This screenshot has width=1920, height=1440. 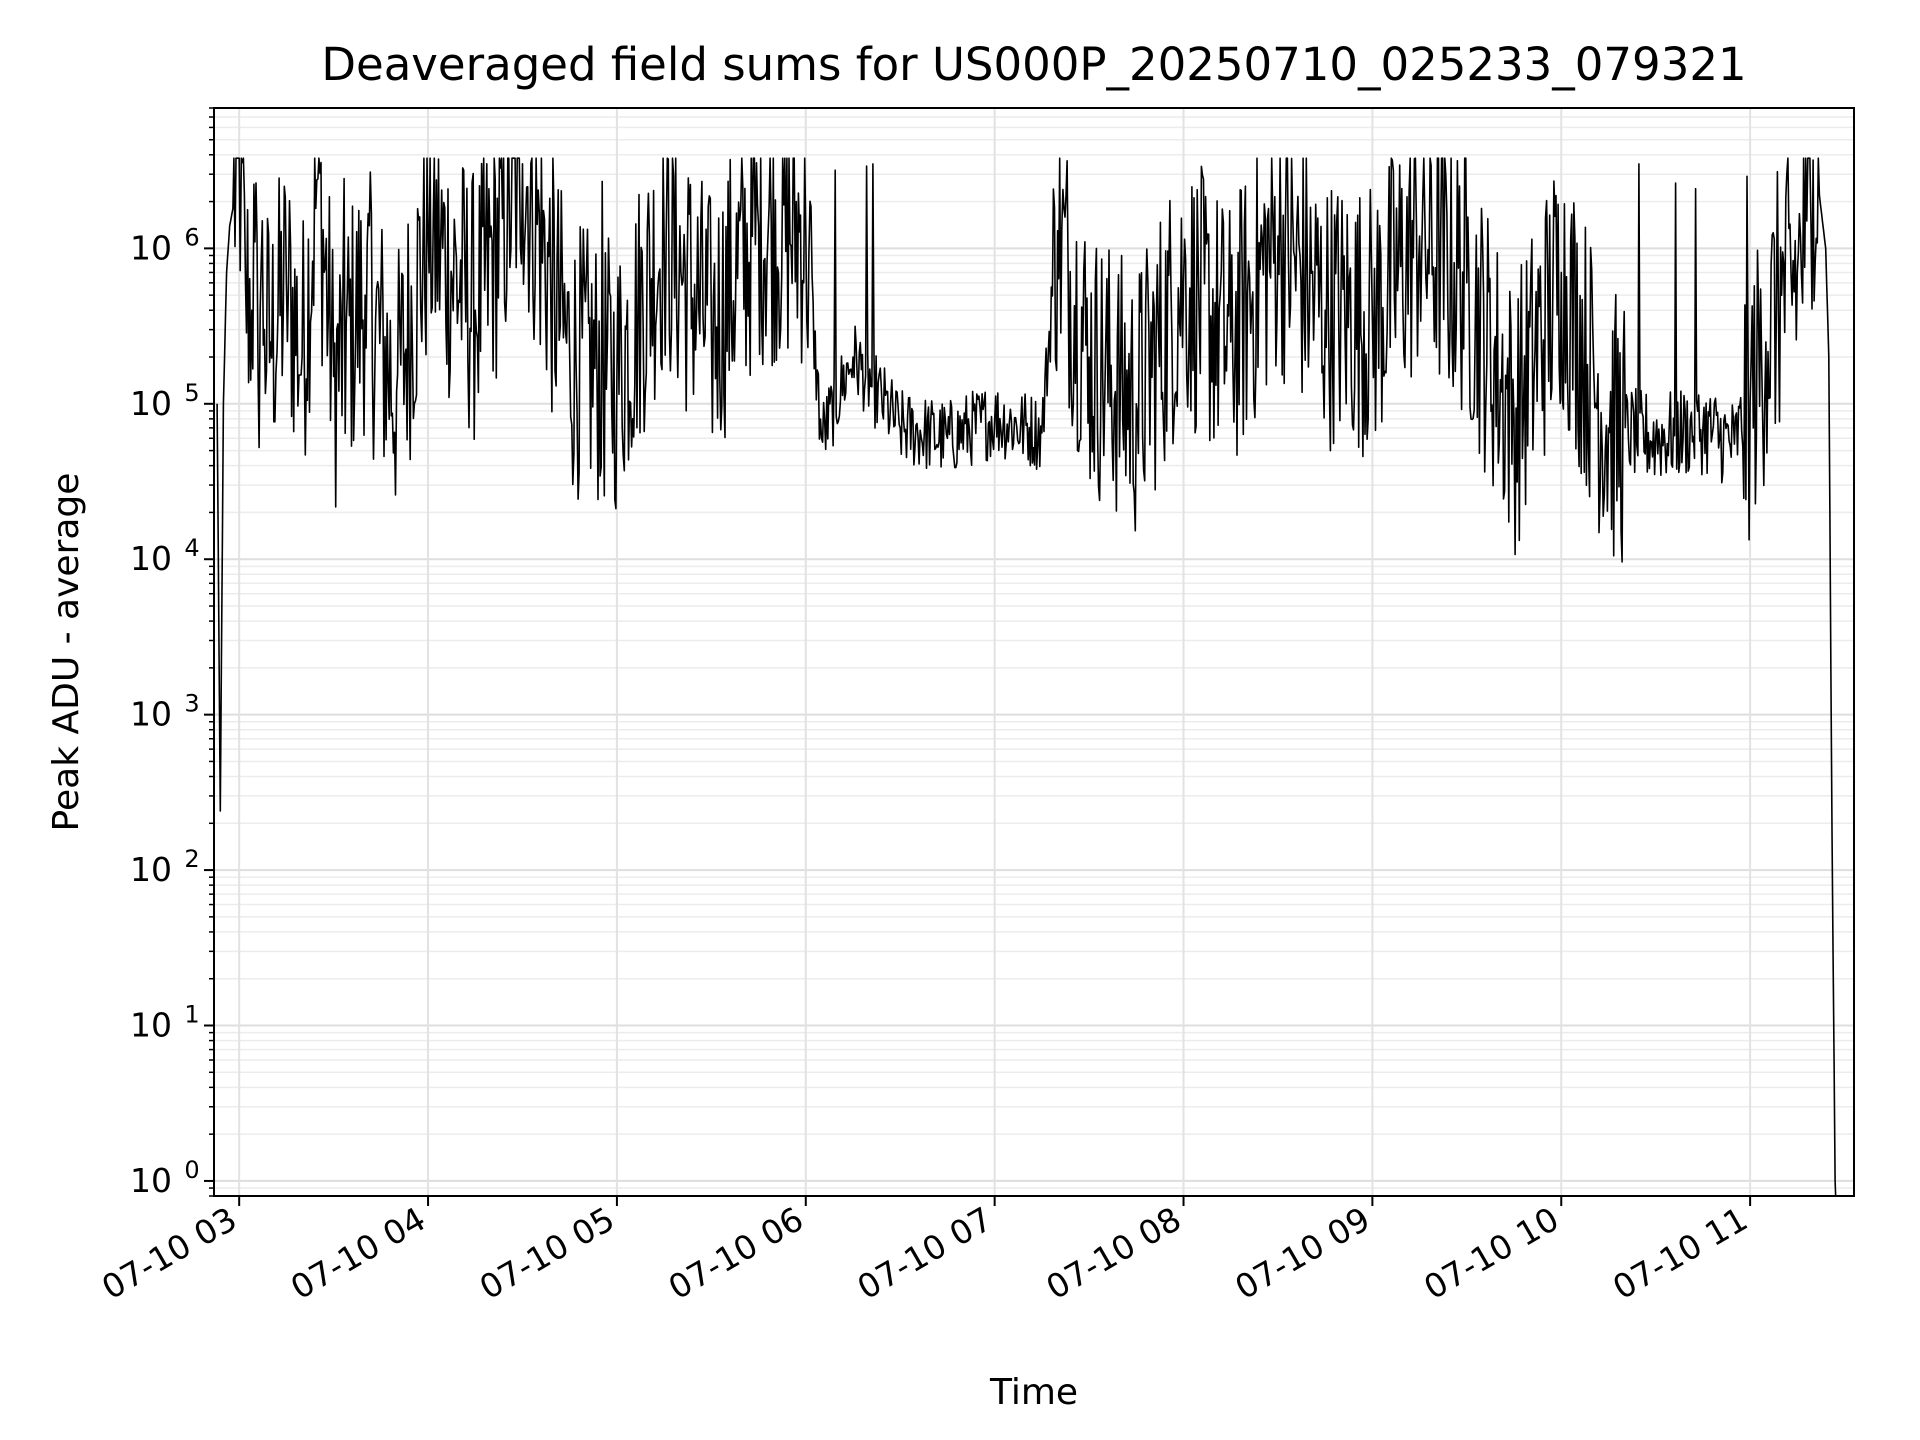 What do you see at coordinates (191, 1015) in the screenshot?
I see `y-tick-exponent: 1` at bounding box center [191, 1015].